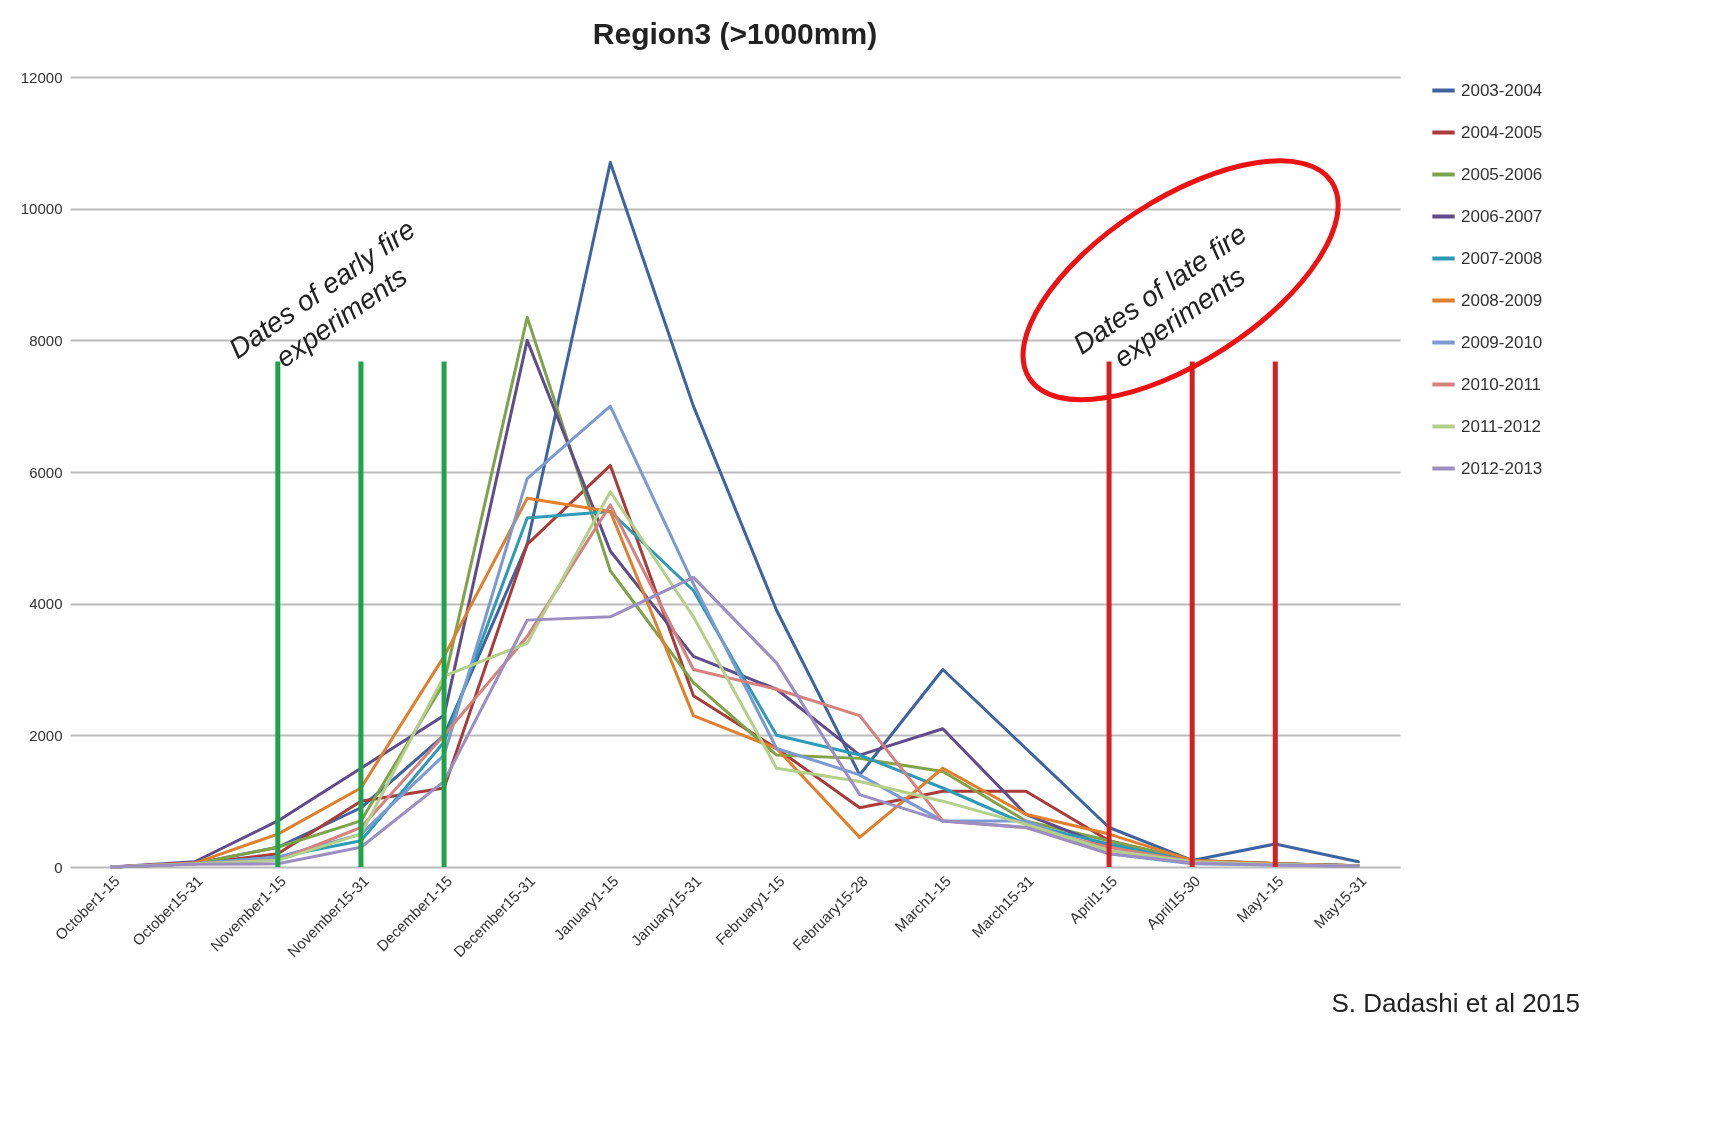 The width and height of the screenshot is (1727, 1125). Describe the element at coordinates (1502, 174) in the screenshot. I see `legend-label: 2005-2006` at that location.